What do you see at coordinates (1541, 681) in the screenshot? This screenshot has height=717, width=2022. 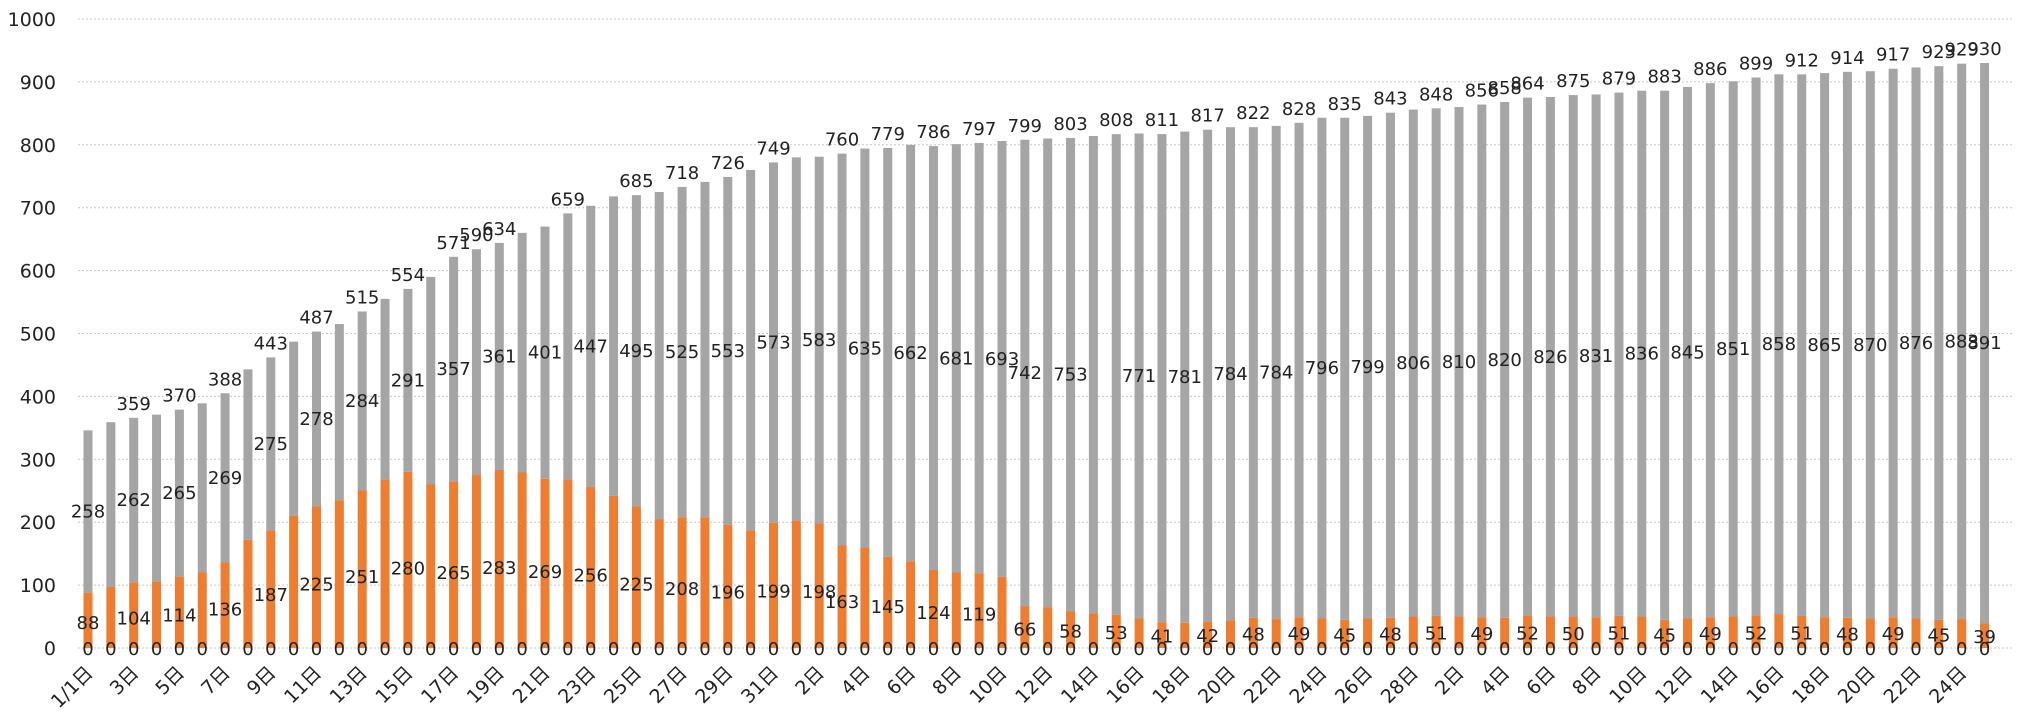 I see `x-tick-label: 6日` at bounding box center [1541, 681].